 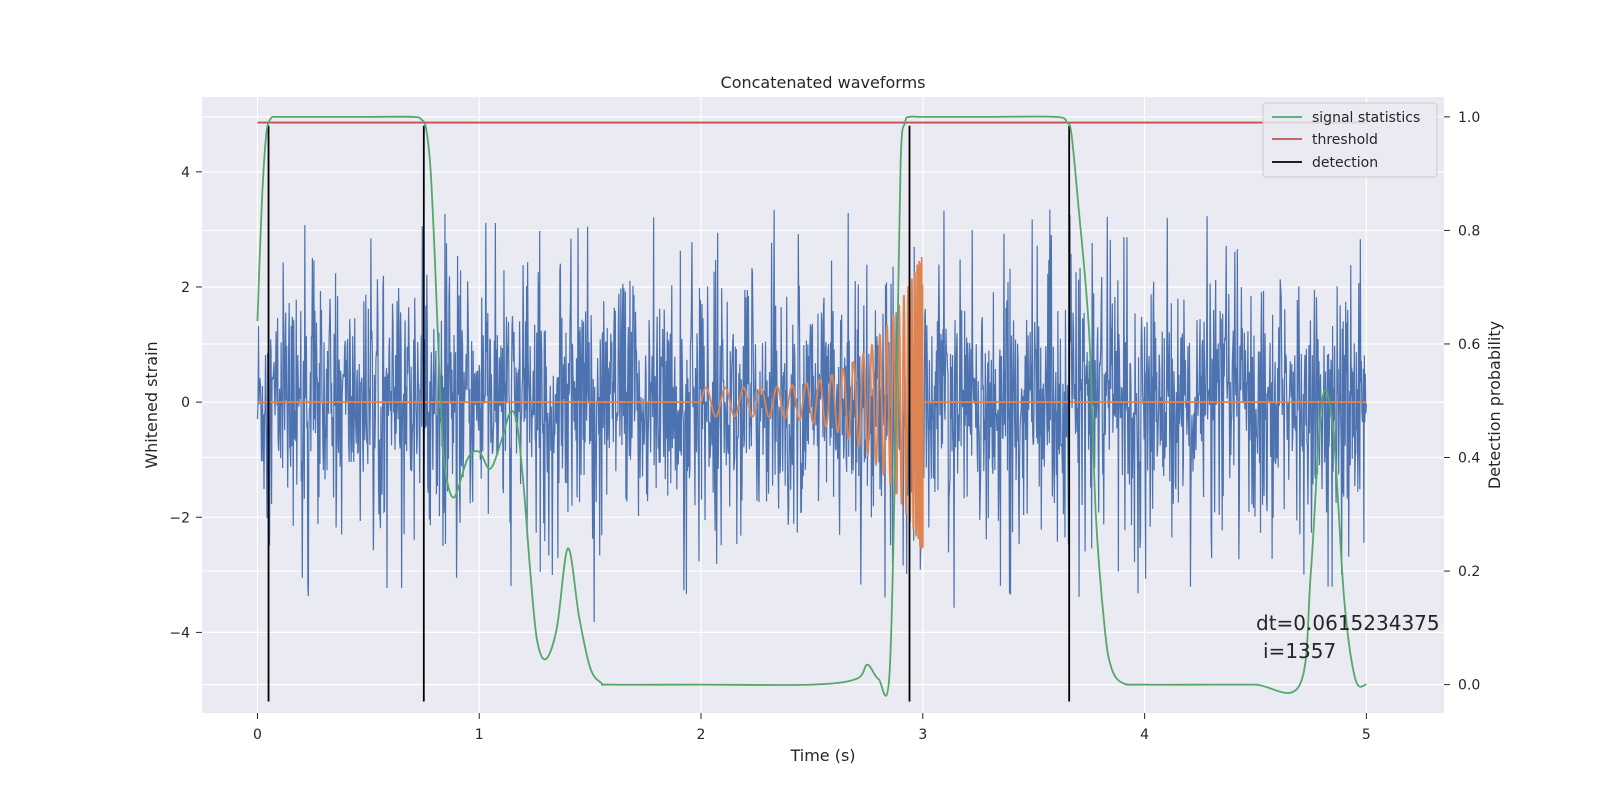 What do you see at coordinates (701, 735) in the screenshot?
I see `x-tick-label: 2` at bounding box center [701, 735].